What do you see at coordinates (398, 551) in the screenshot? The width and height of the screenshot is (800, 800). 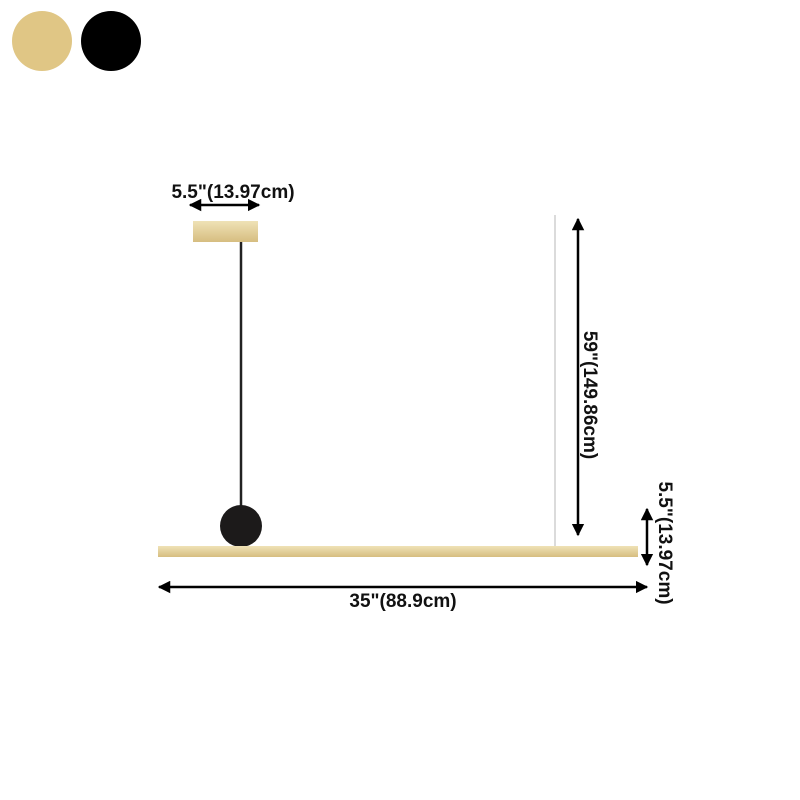 I see `light-bar` at bounding box center [398, 551].